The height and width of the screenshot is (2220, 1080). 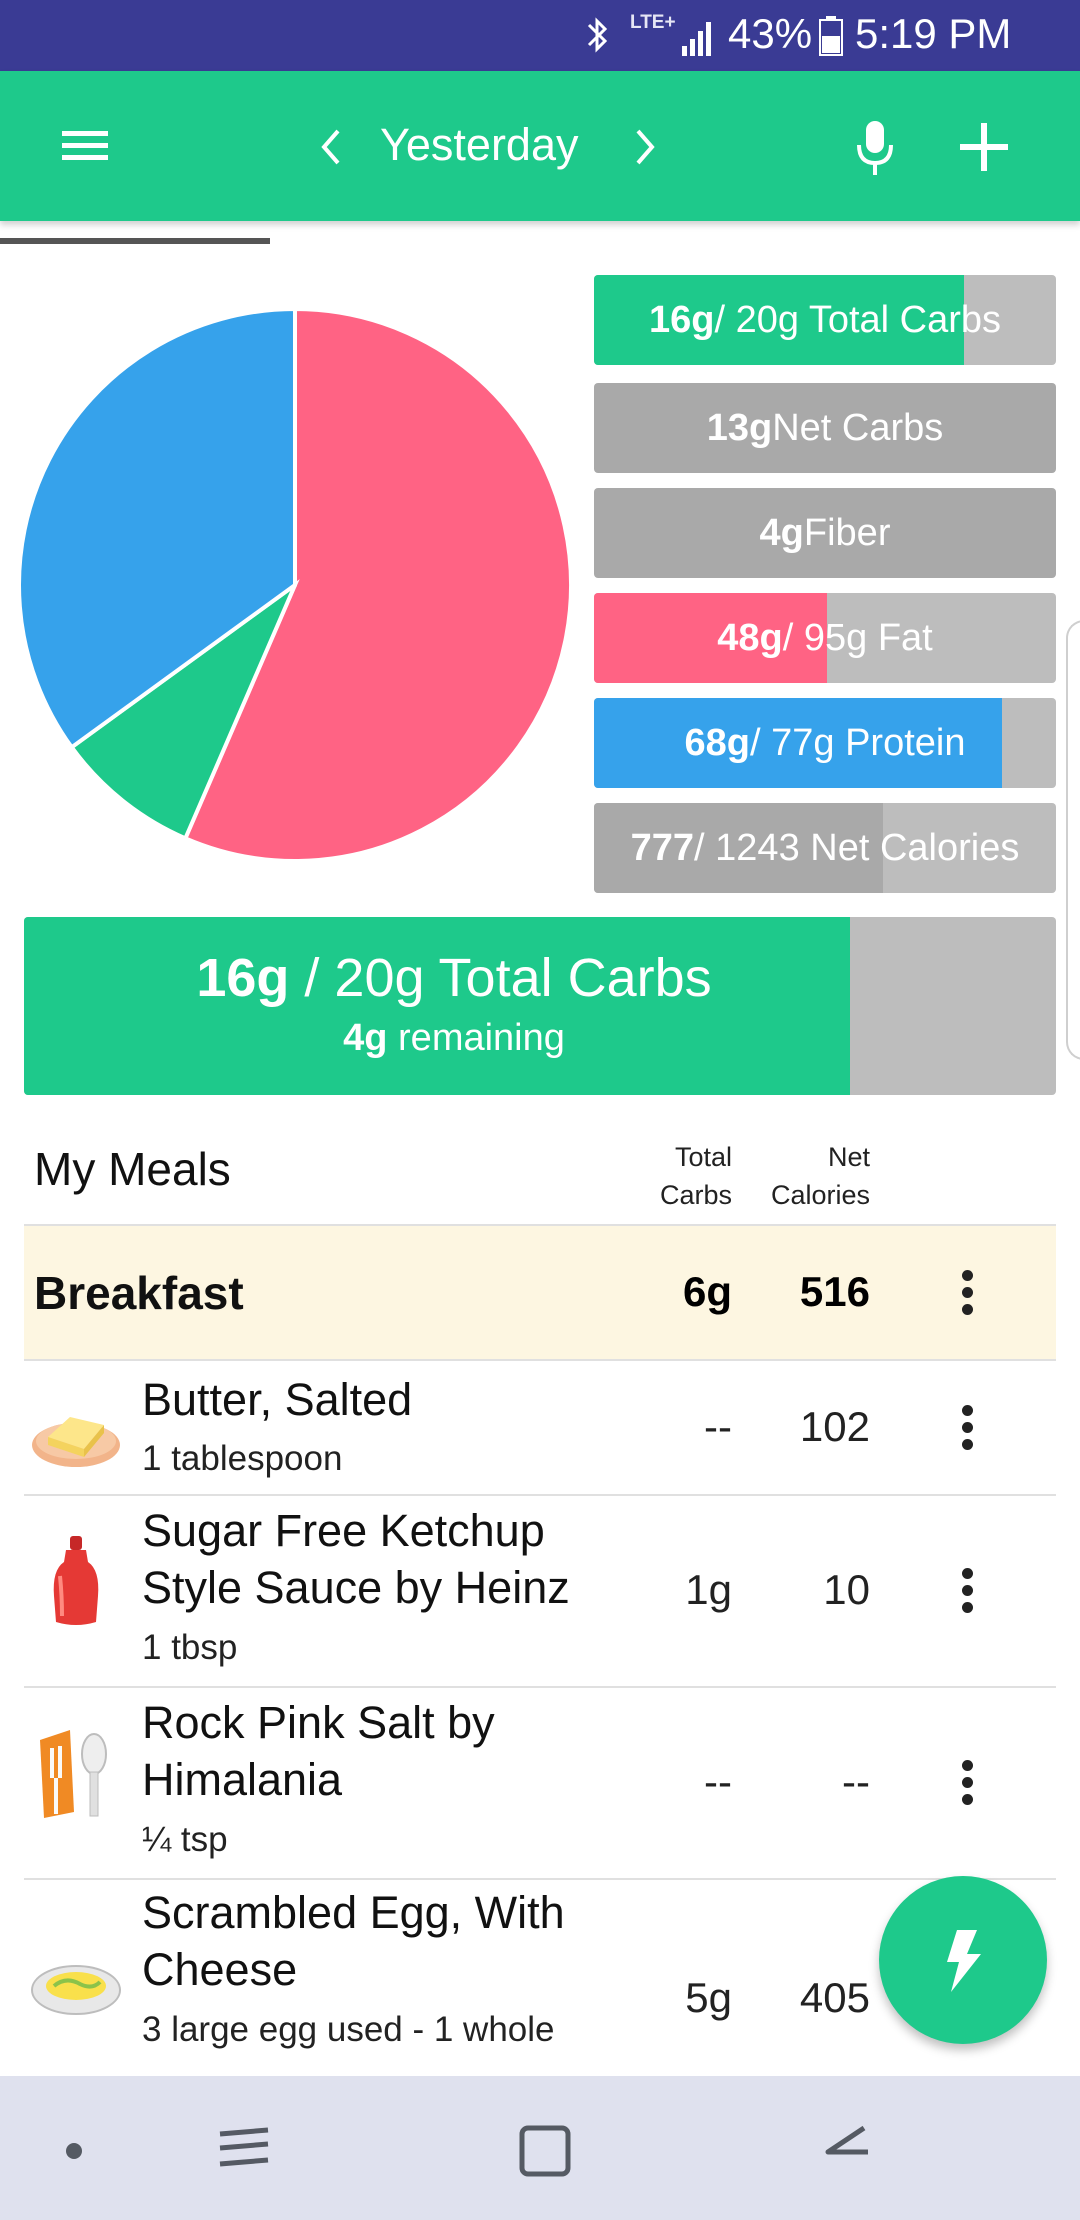 I want to click on net-carbs-bar: 13g Net Carbs, so click(x=825, y=428).